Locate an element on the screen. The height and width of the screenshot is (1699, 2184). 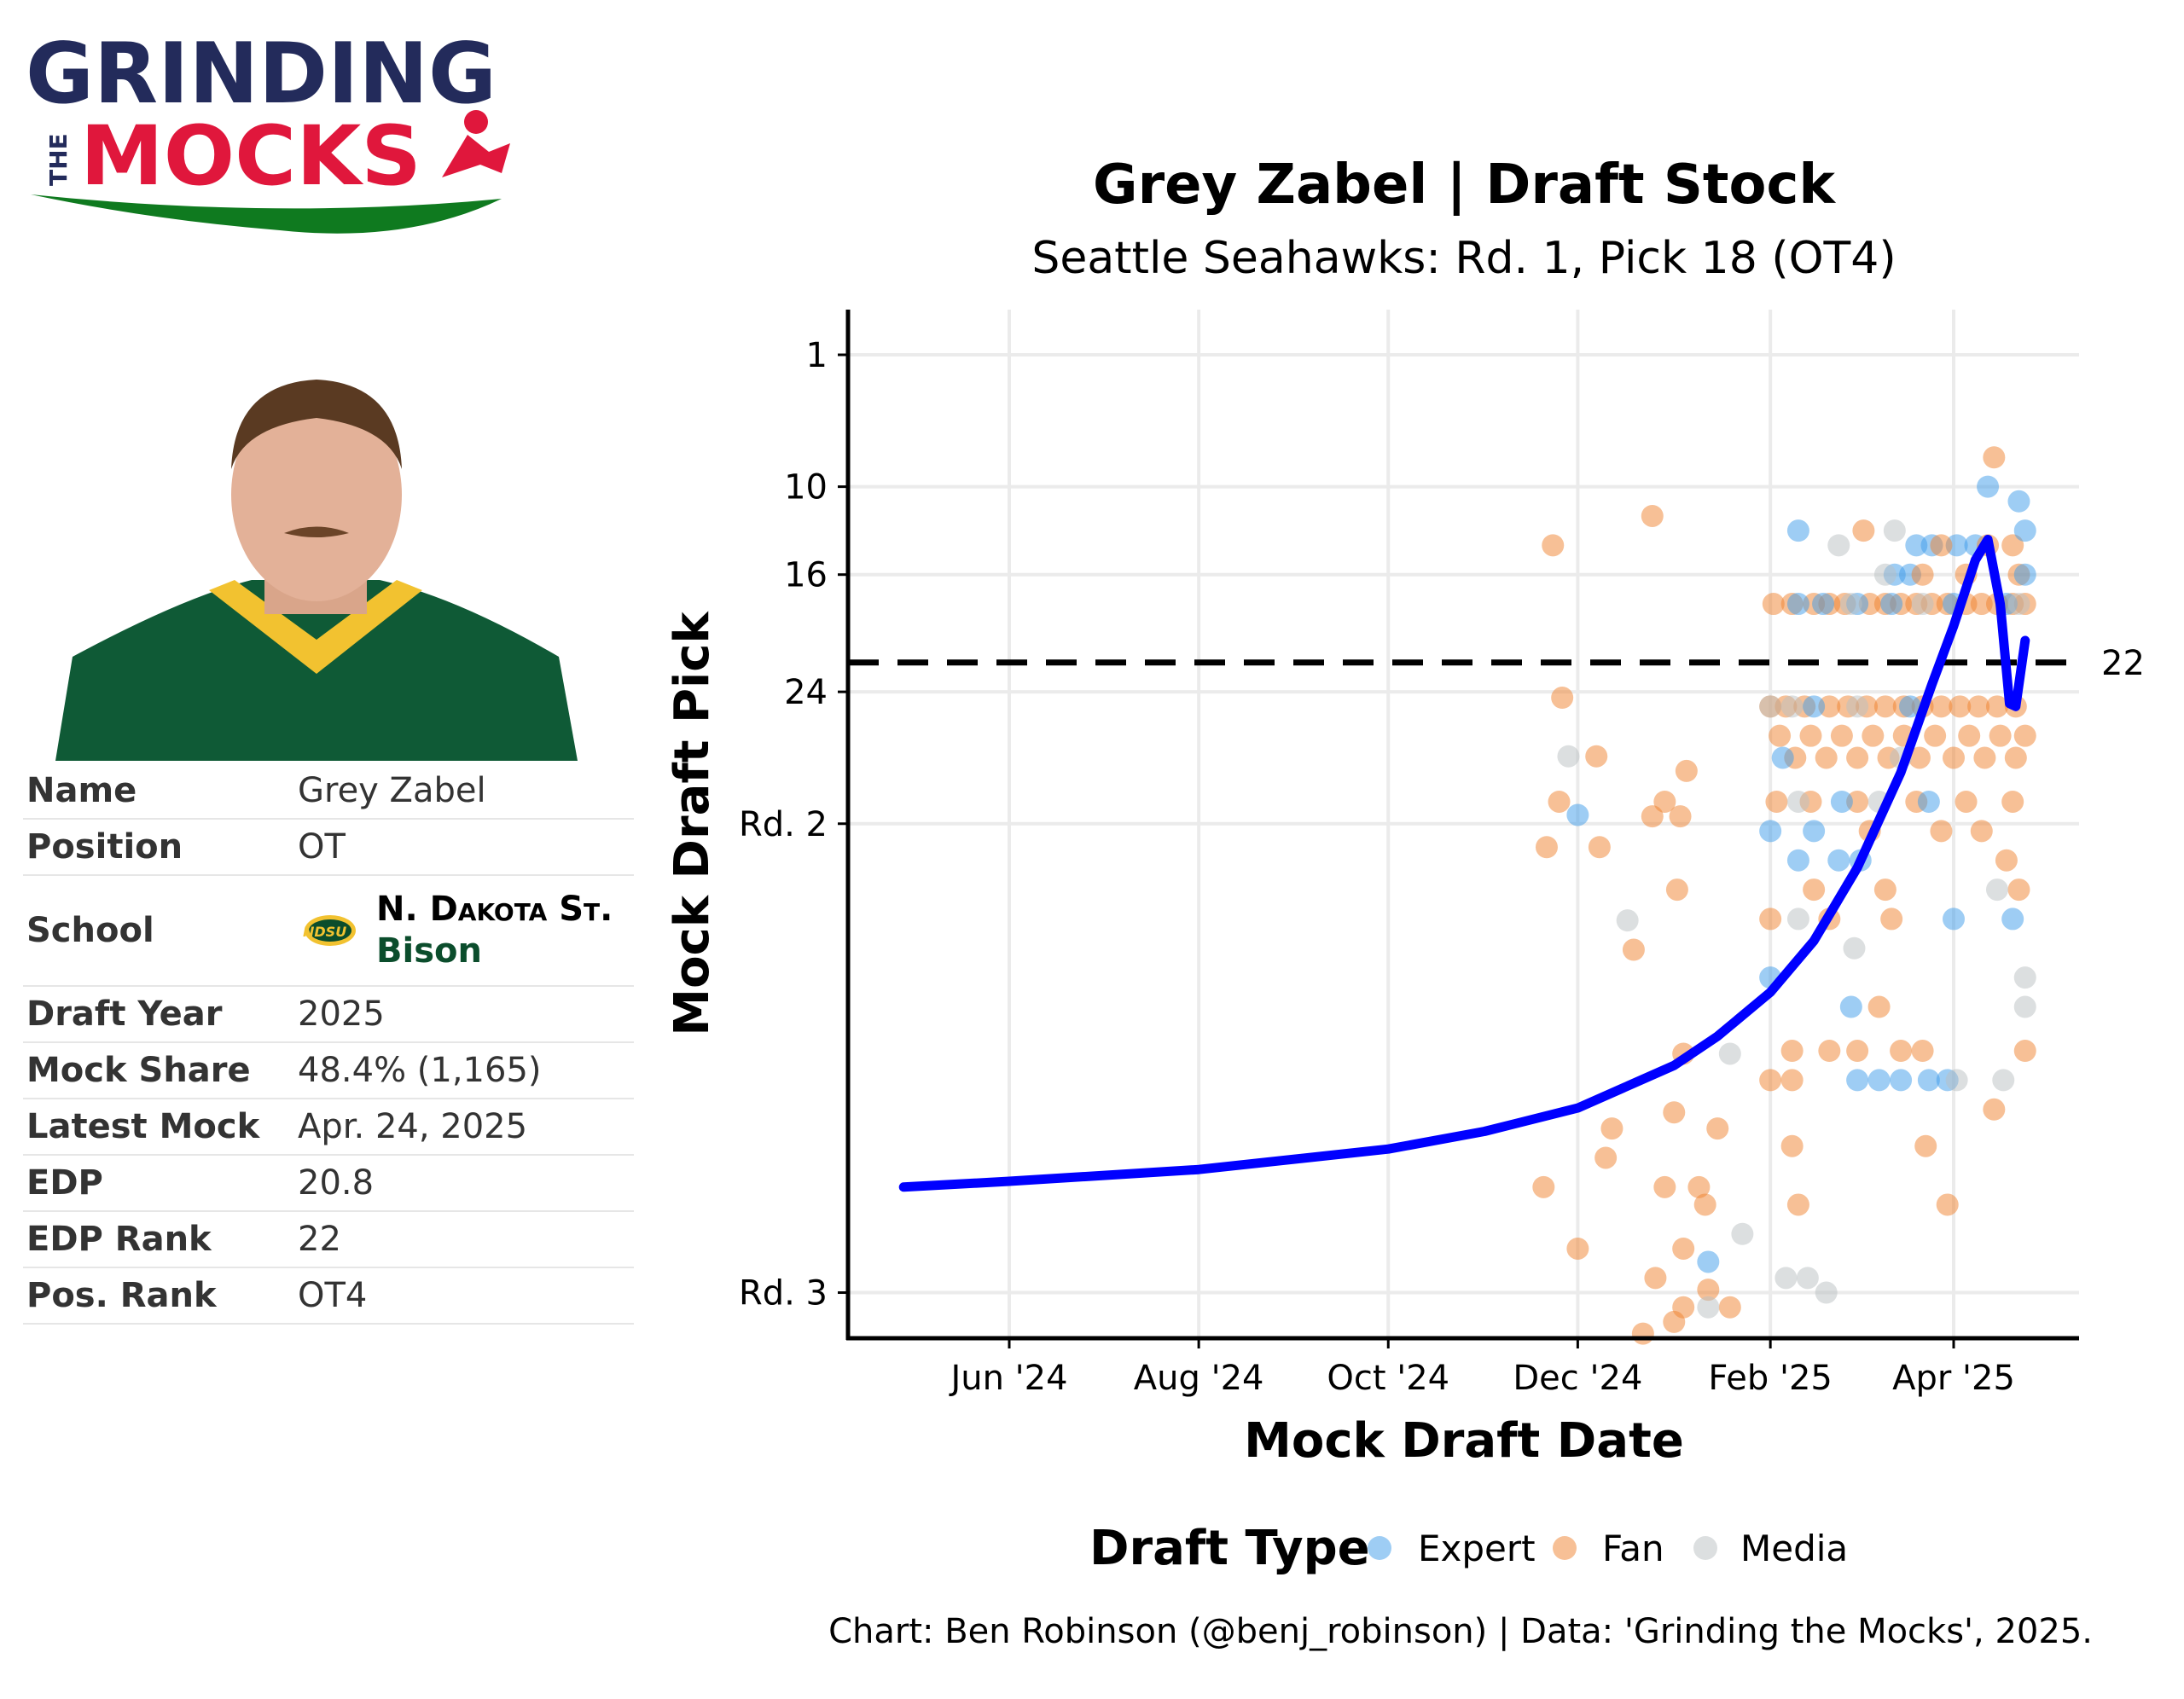
chart-subtitle: Seattle Seahawks: Rd. 1, Pick 18 (OT4) is located at coordinates (1464, 258).